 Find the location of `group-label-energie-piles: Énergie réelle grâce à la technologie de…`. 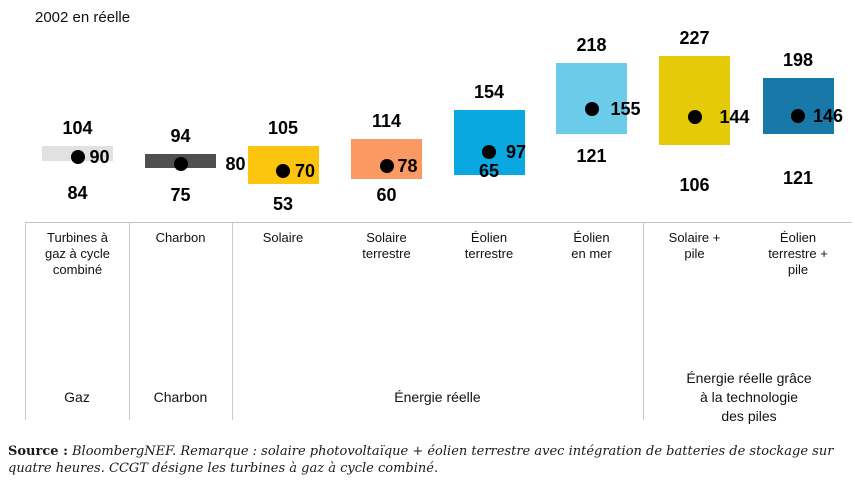

group-label-energie-piles: Énergie réelle grâce à la technologie de… is located at coordinates (749, 396).